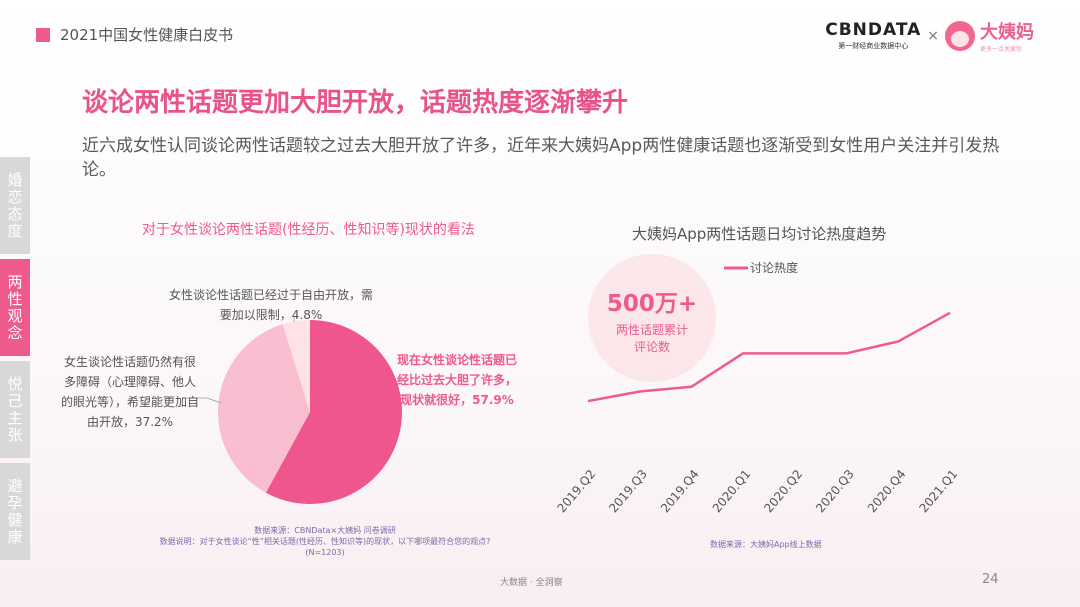 This screenshot has width=1080, height=607. I want to click on pie-slice-bolder, so click(334, 412).